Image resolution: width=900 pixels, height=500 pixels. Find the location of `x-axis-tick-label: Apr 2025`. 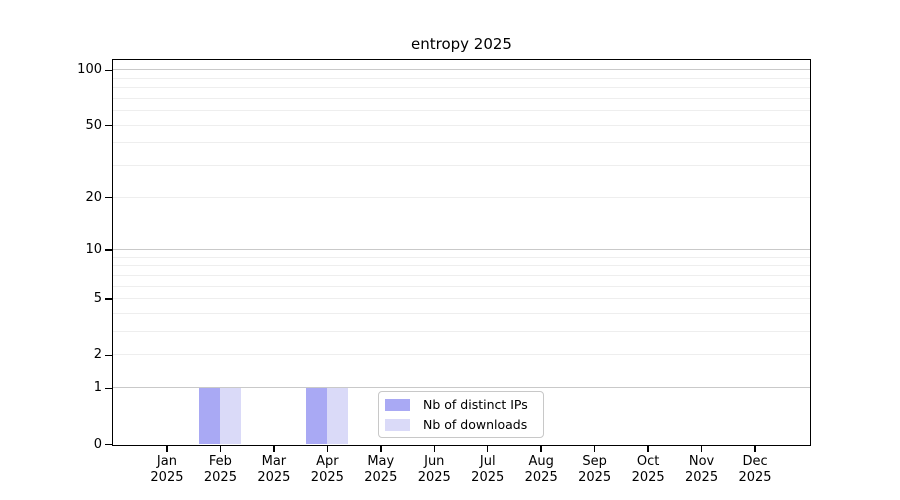

x-axis-tick-label: Apr 2025 is located at coordinates (327, 469).